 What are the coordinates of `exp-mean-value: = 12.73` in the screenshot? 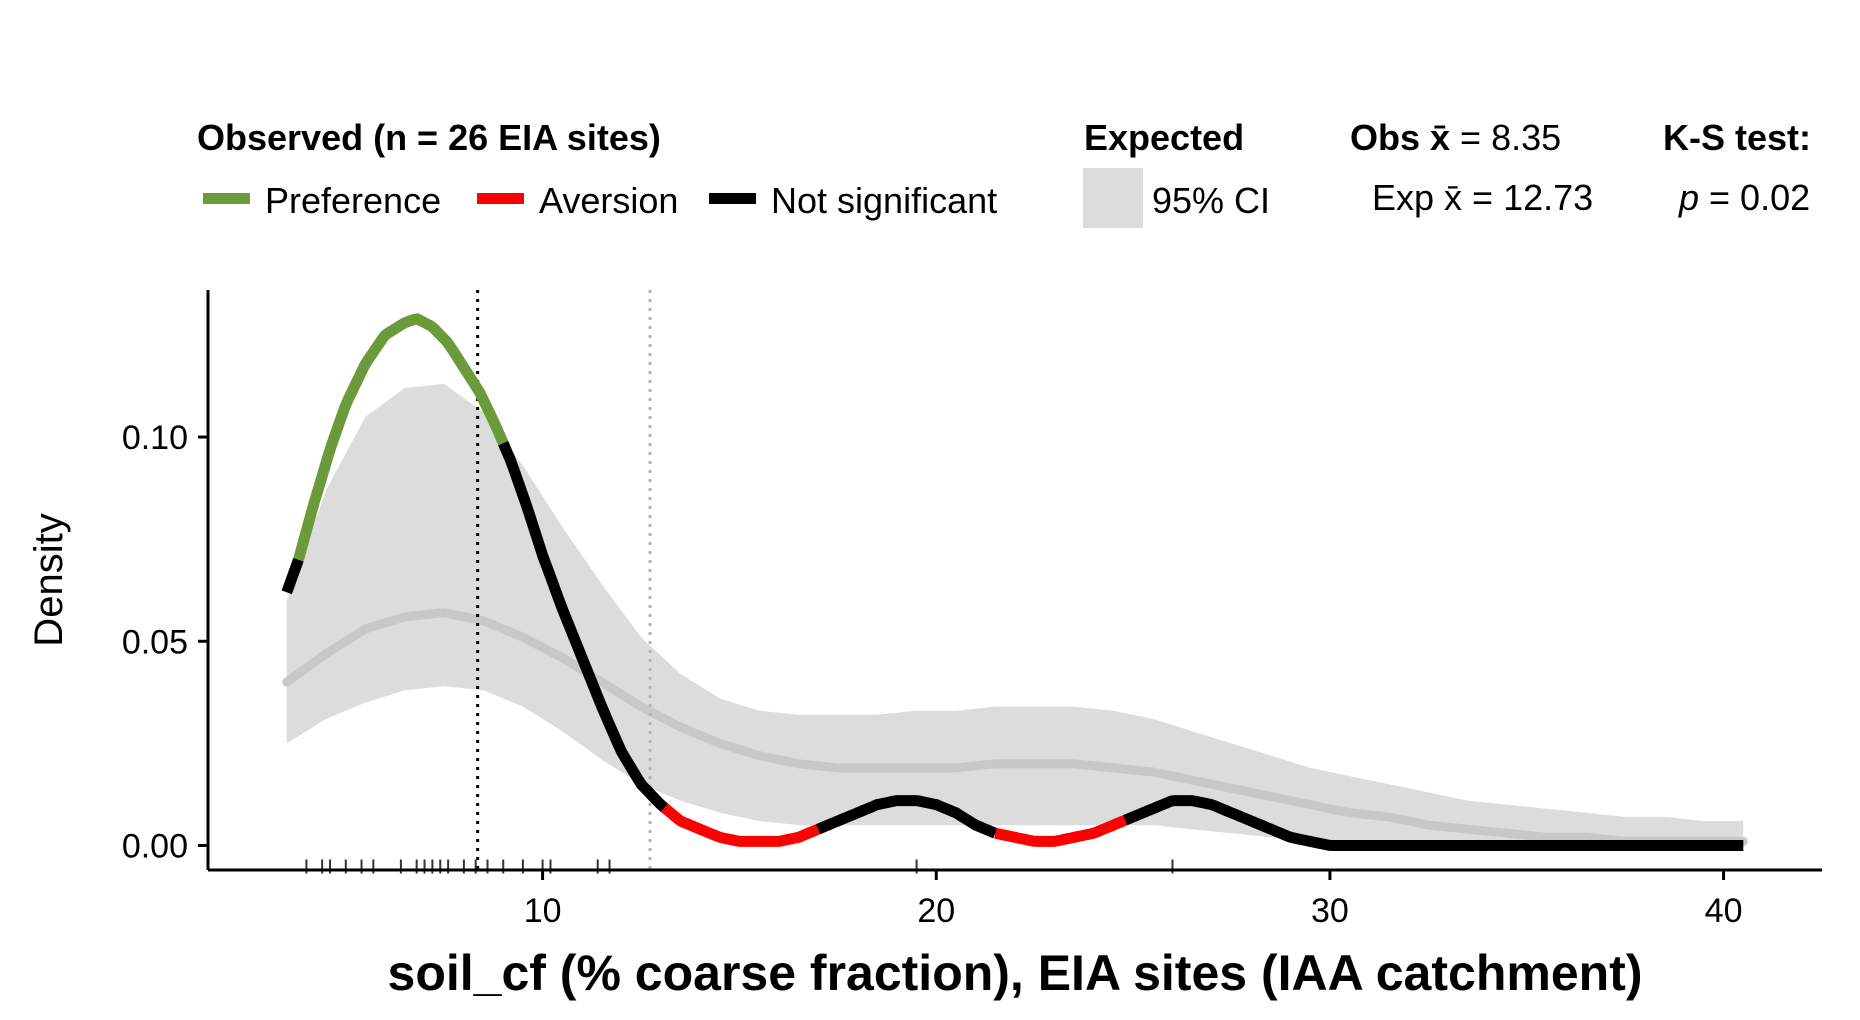 It's located at (1527, 197).